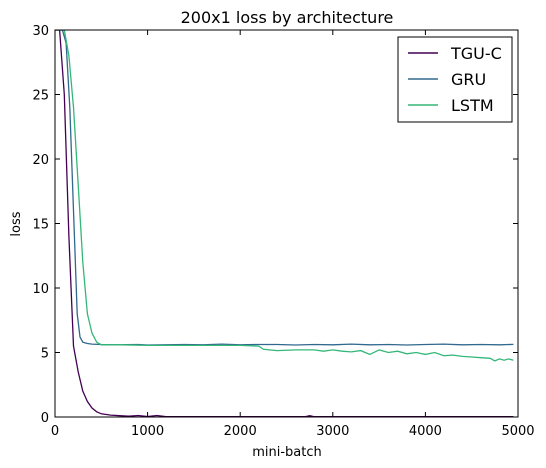 This screenshot has height=468, width=546. Describe the element at coordinates (40, 96) in the screenshot. I see `y-tick-label: 25` at that location.